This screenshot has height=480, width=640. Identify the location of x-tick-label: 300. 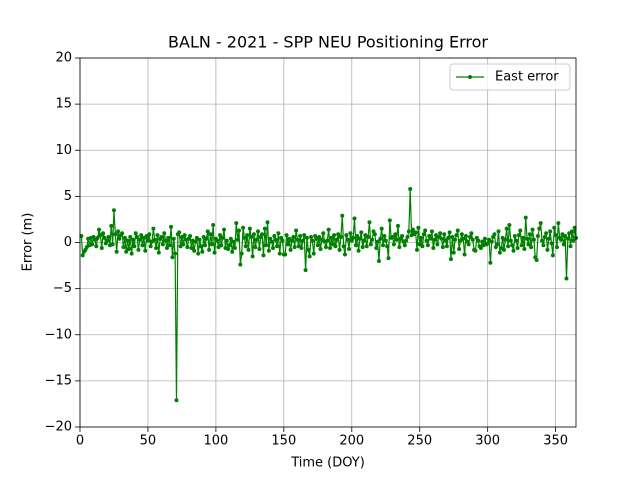
(487, 441).